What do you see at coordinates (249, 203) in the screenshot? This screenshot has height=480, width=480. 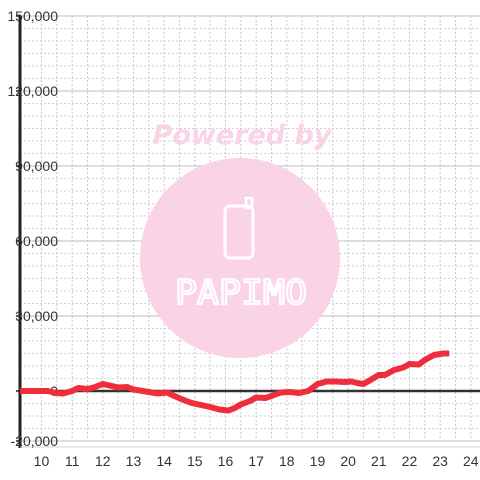 I see `phone-antenna-icon` at bounding box center [249, 203].